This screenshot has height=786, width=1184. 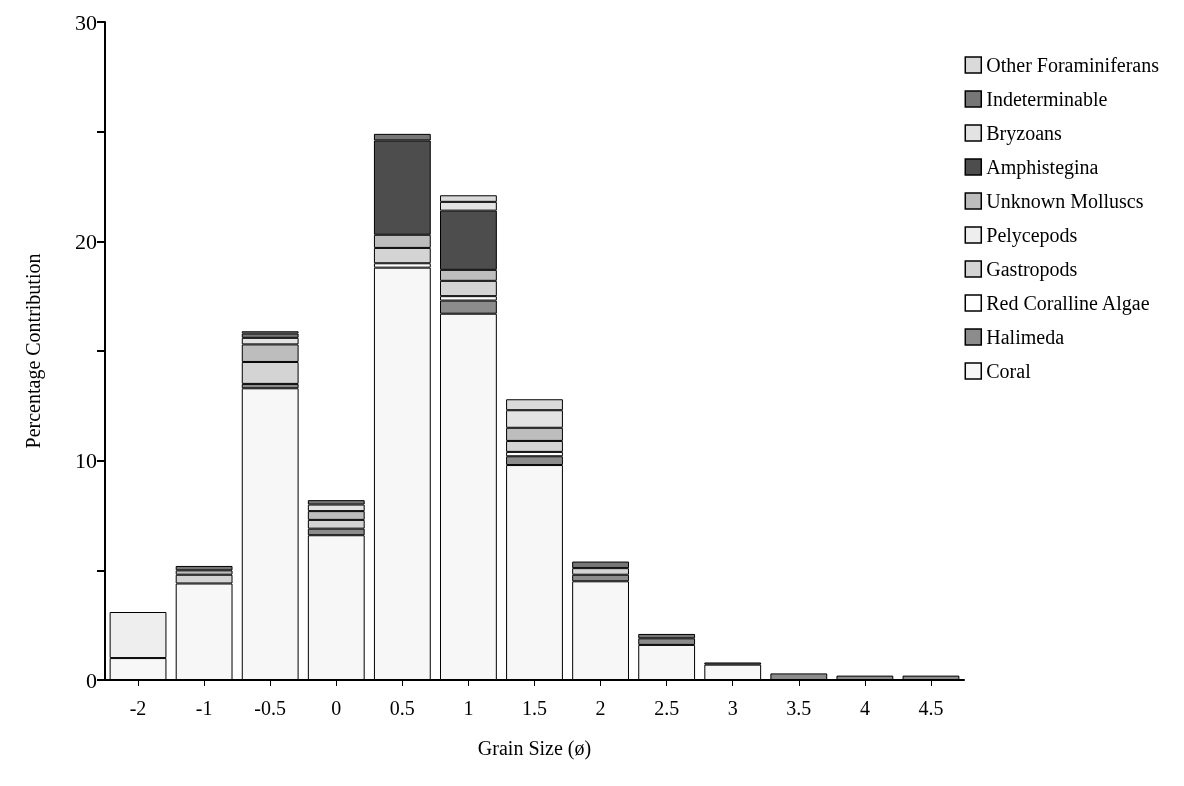 What do you see at coordinates (864, 708) in the screenshot?
I see `x-tick-label: 4` at bounding box center [864, 708].